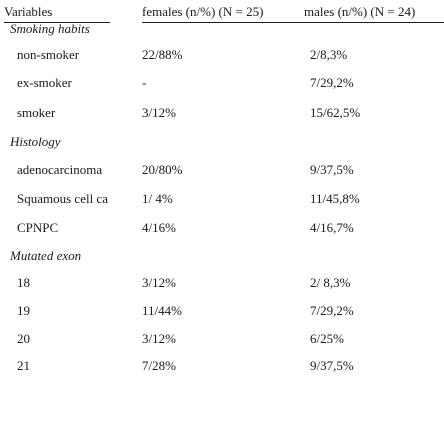  What do you see at coordinates (36, 112) in the screenshot?
I see `variable-label: smoker` at bounding box center [36, 112].